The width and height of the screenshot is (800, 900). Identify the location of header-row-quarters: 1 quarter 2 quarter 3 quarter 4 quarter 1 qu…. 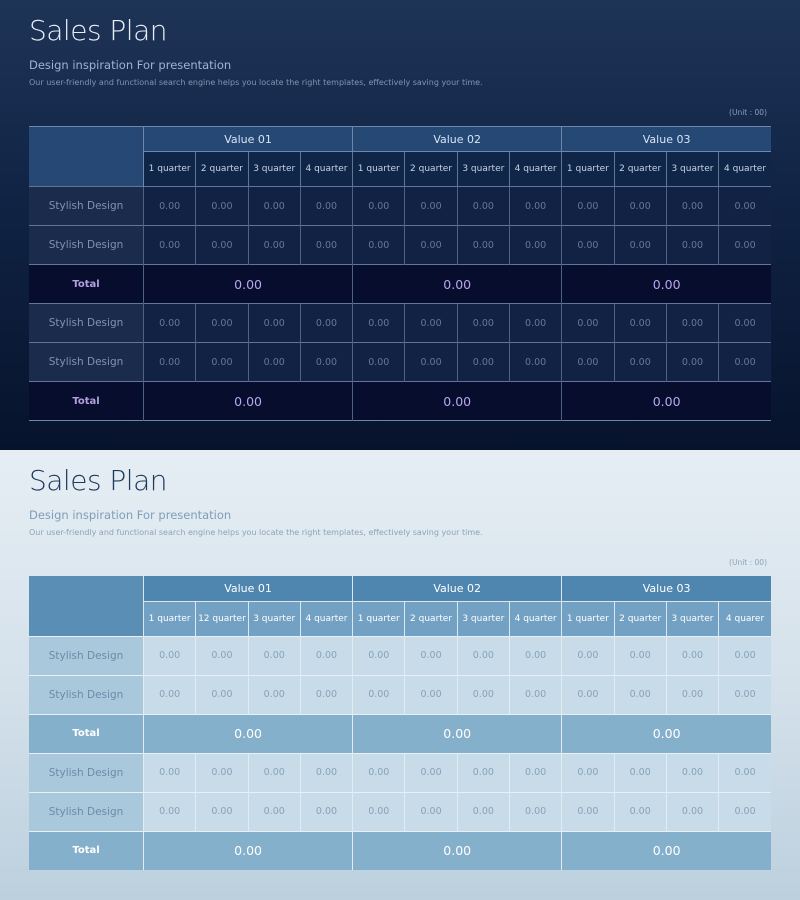
(400, 169).